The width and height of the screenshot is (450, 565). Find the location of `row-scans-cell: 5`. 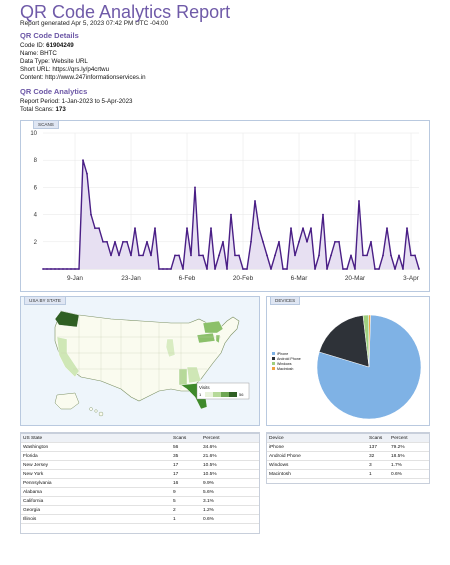

row-scans-cell: 5 is located at coordinates (186, 501).